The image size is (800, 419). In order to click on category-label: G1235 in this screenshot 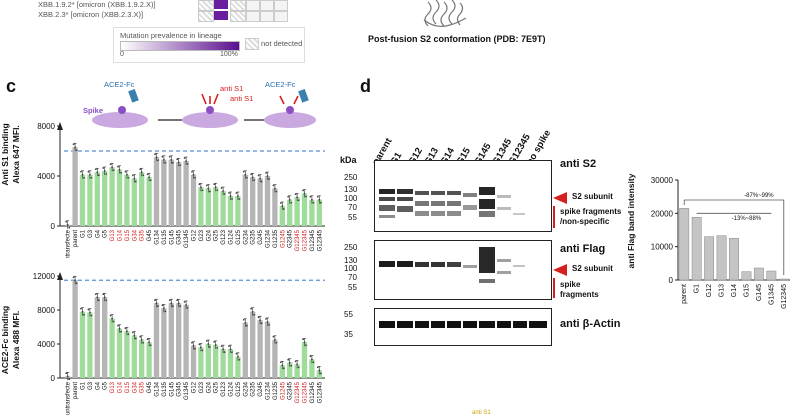, I will do `click(276, 238)`.